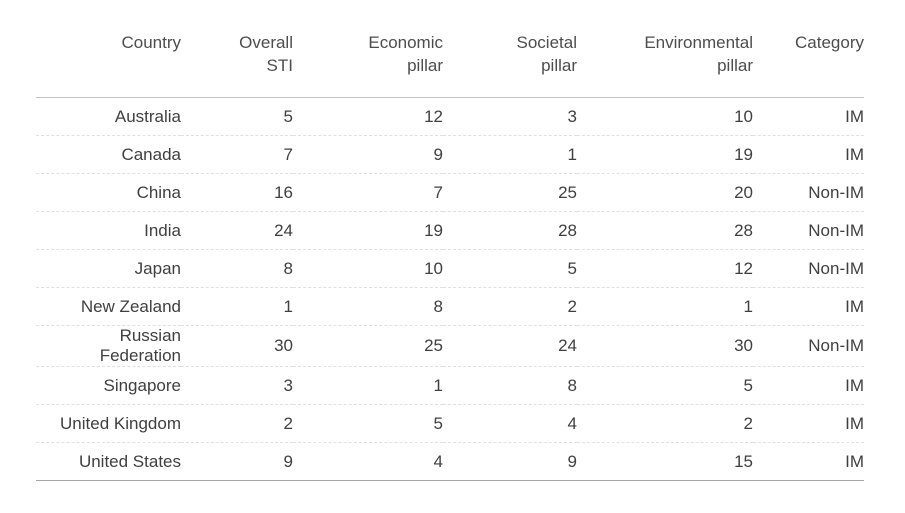  I want to click on environmental-pillar-cell: 19, so click(665, 154).